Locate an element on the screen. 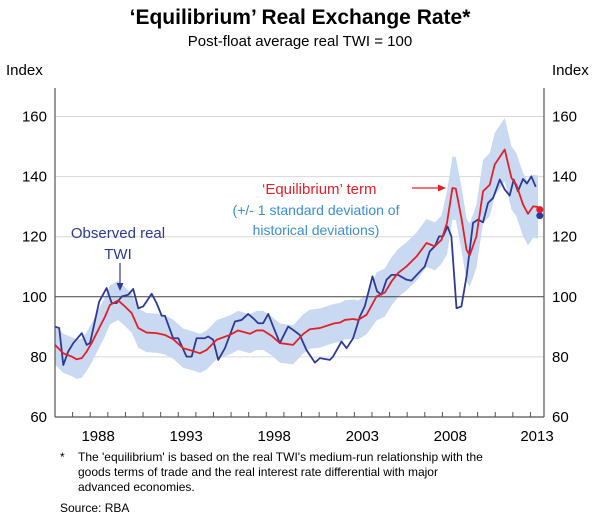 The width and height of the screenshot is (600, 525). y-tick-label-left: 60 is located at coordinates (38, 417).